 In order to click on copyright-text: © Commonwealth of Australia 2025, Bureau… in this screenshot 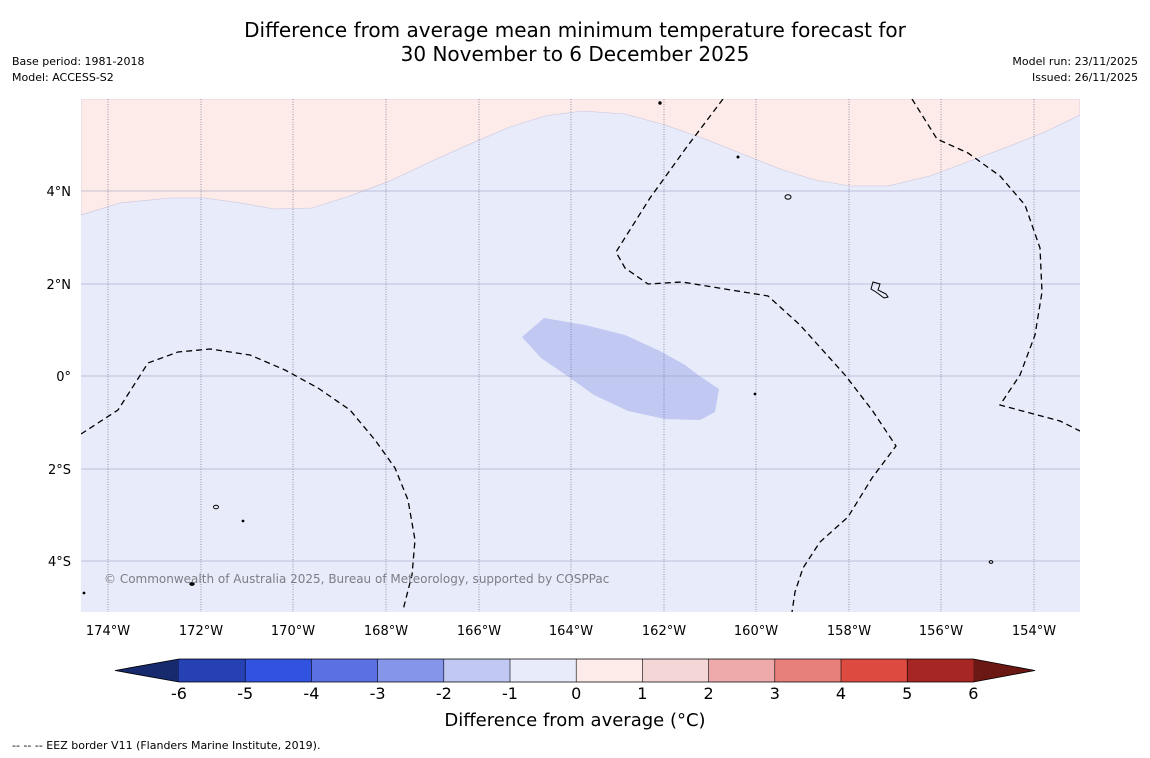, I will do `click(356, 579)`.